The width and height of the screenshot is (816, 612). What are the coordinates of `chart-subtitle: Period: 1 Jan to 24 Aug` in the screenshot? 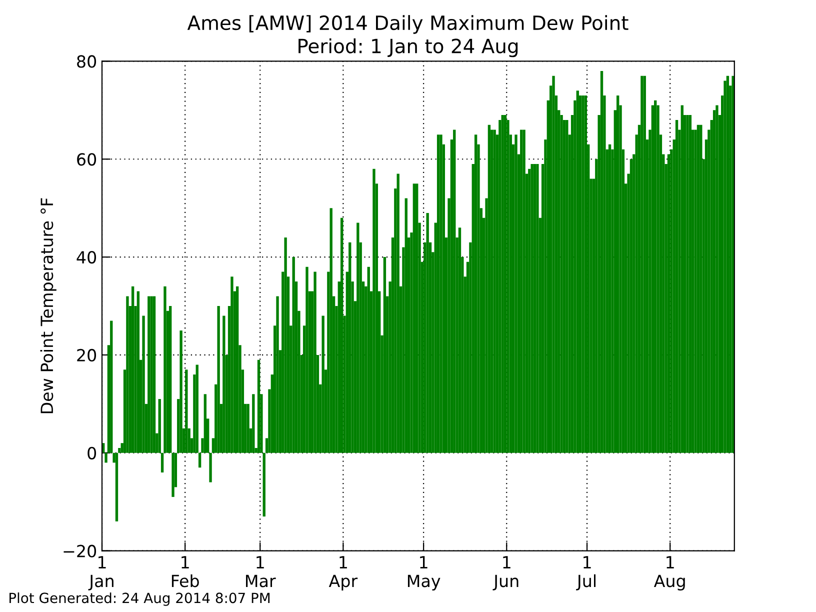 It's located at (408, 48).